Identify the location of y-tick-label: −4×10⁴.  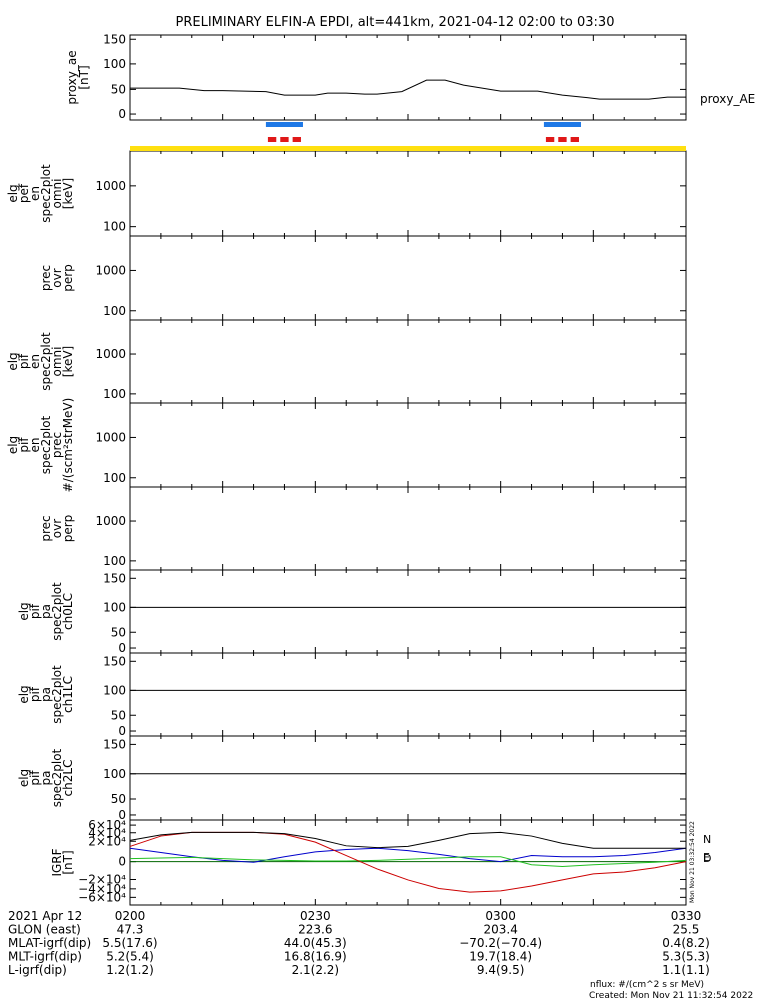
(102, 889).